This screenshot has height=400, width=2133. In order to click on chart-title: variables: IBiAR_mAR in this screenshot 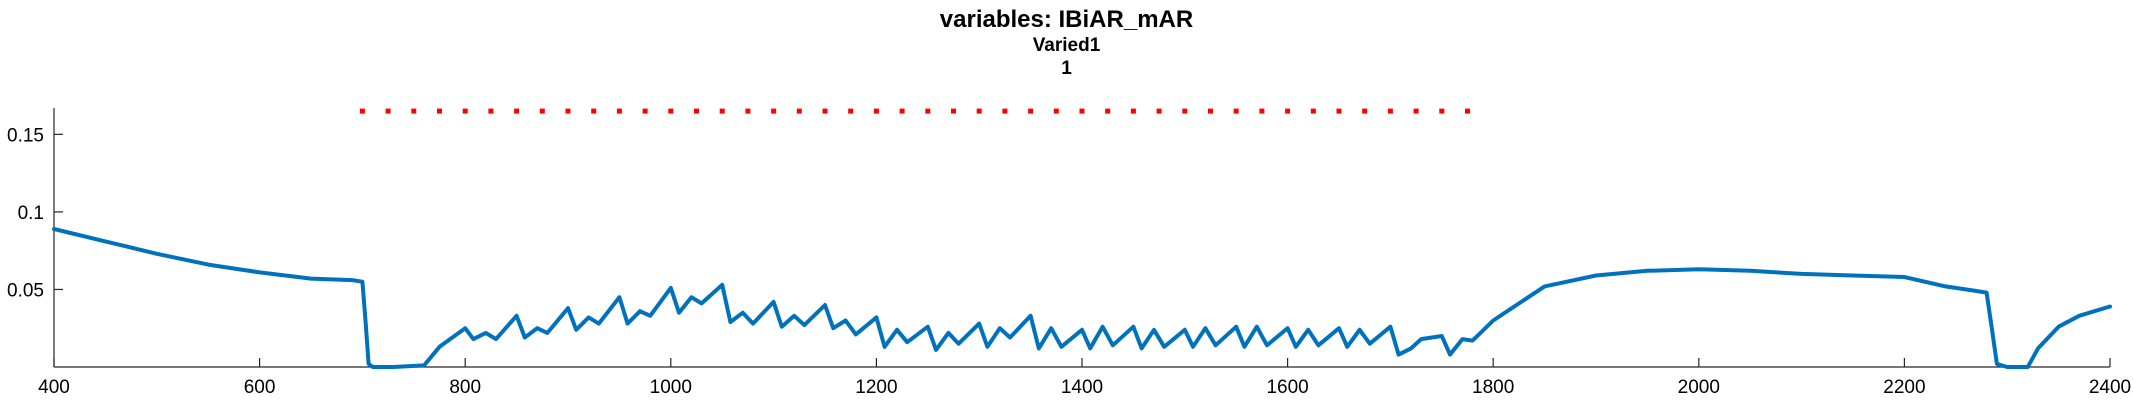, I will do `click(1066, 19)`.